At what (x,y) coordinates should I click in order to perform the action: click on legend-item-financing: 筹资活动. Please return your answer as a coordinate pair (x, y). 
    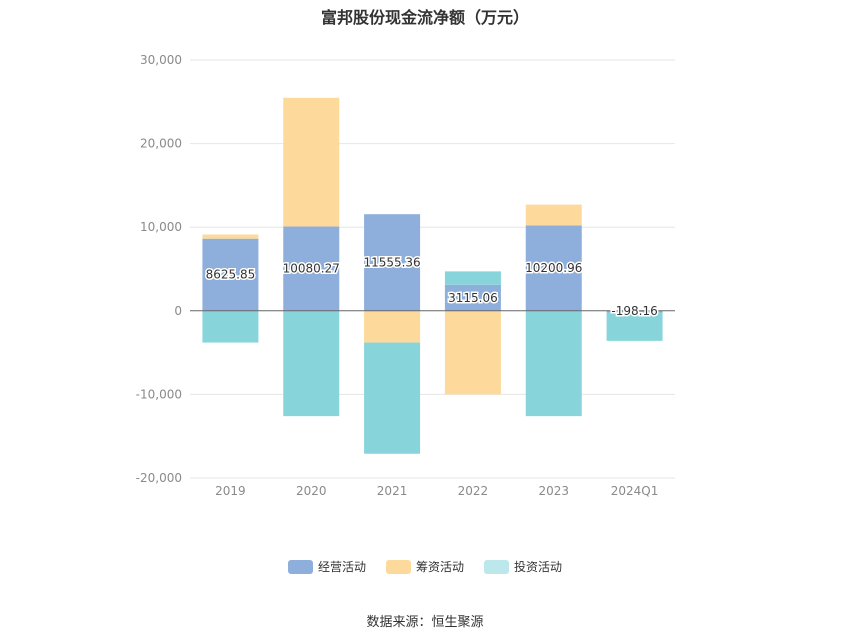
    Looking at the image, I should click on (424, 566).